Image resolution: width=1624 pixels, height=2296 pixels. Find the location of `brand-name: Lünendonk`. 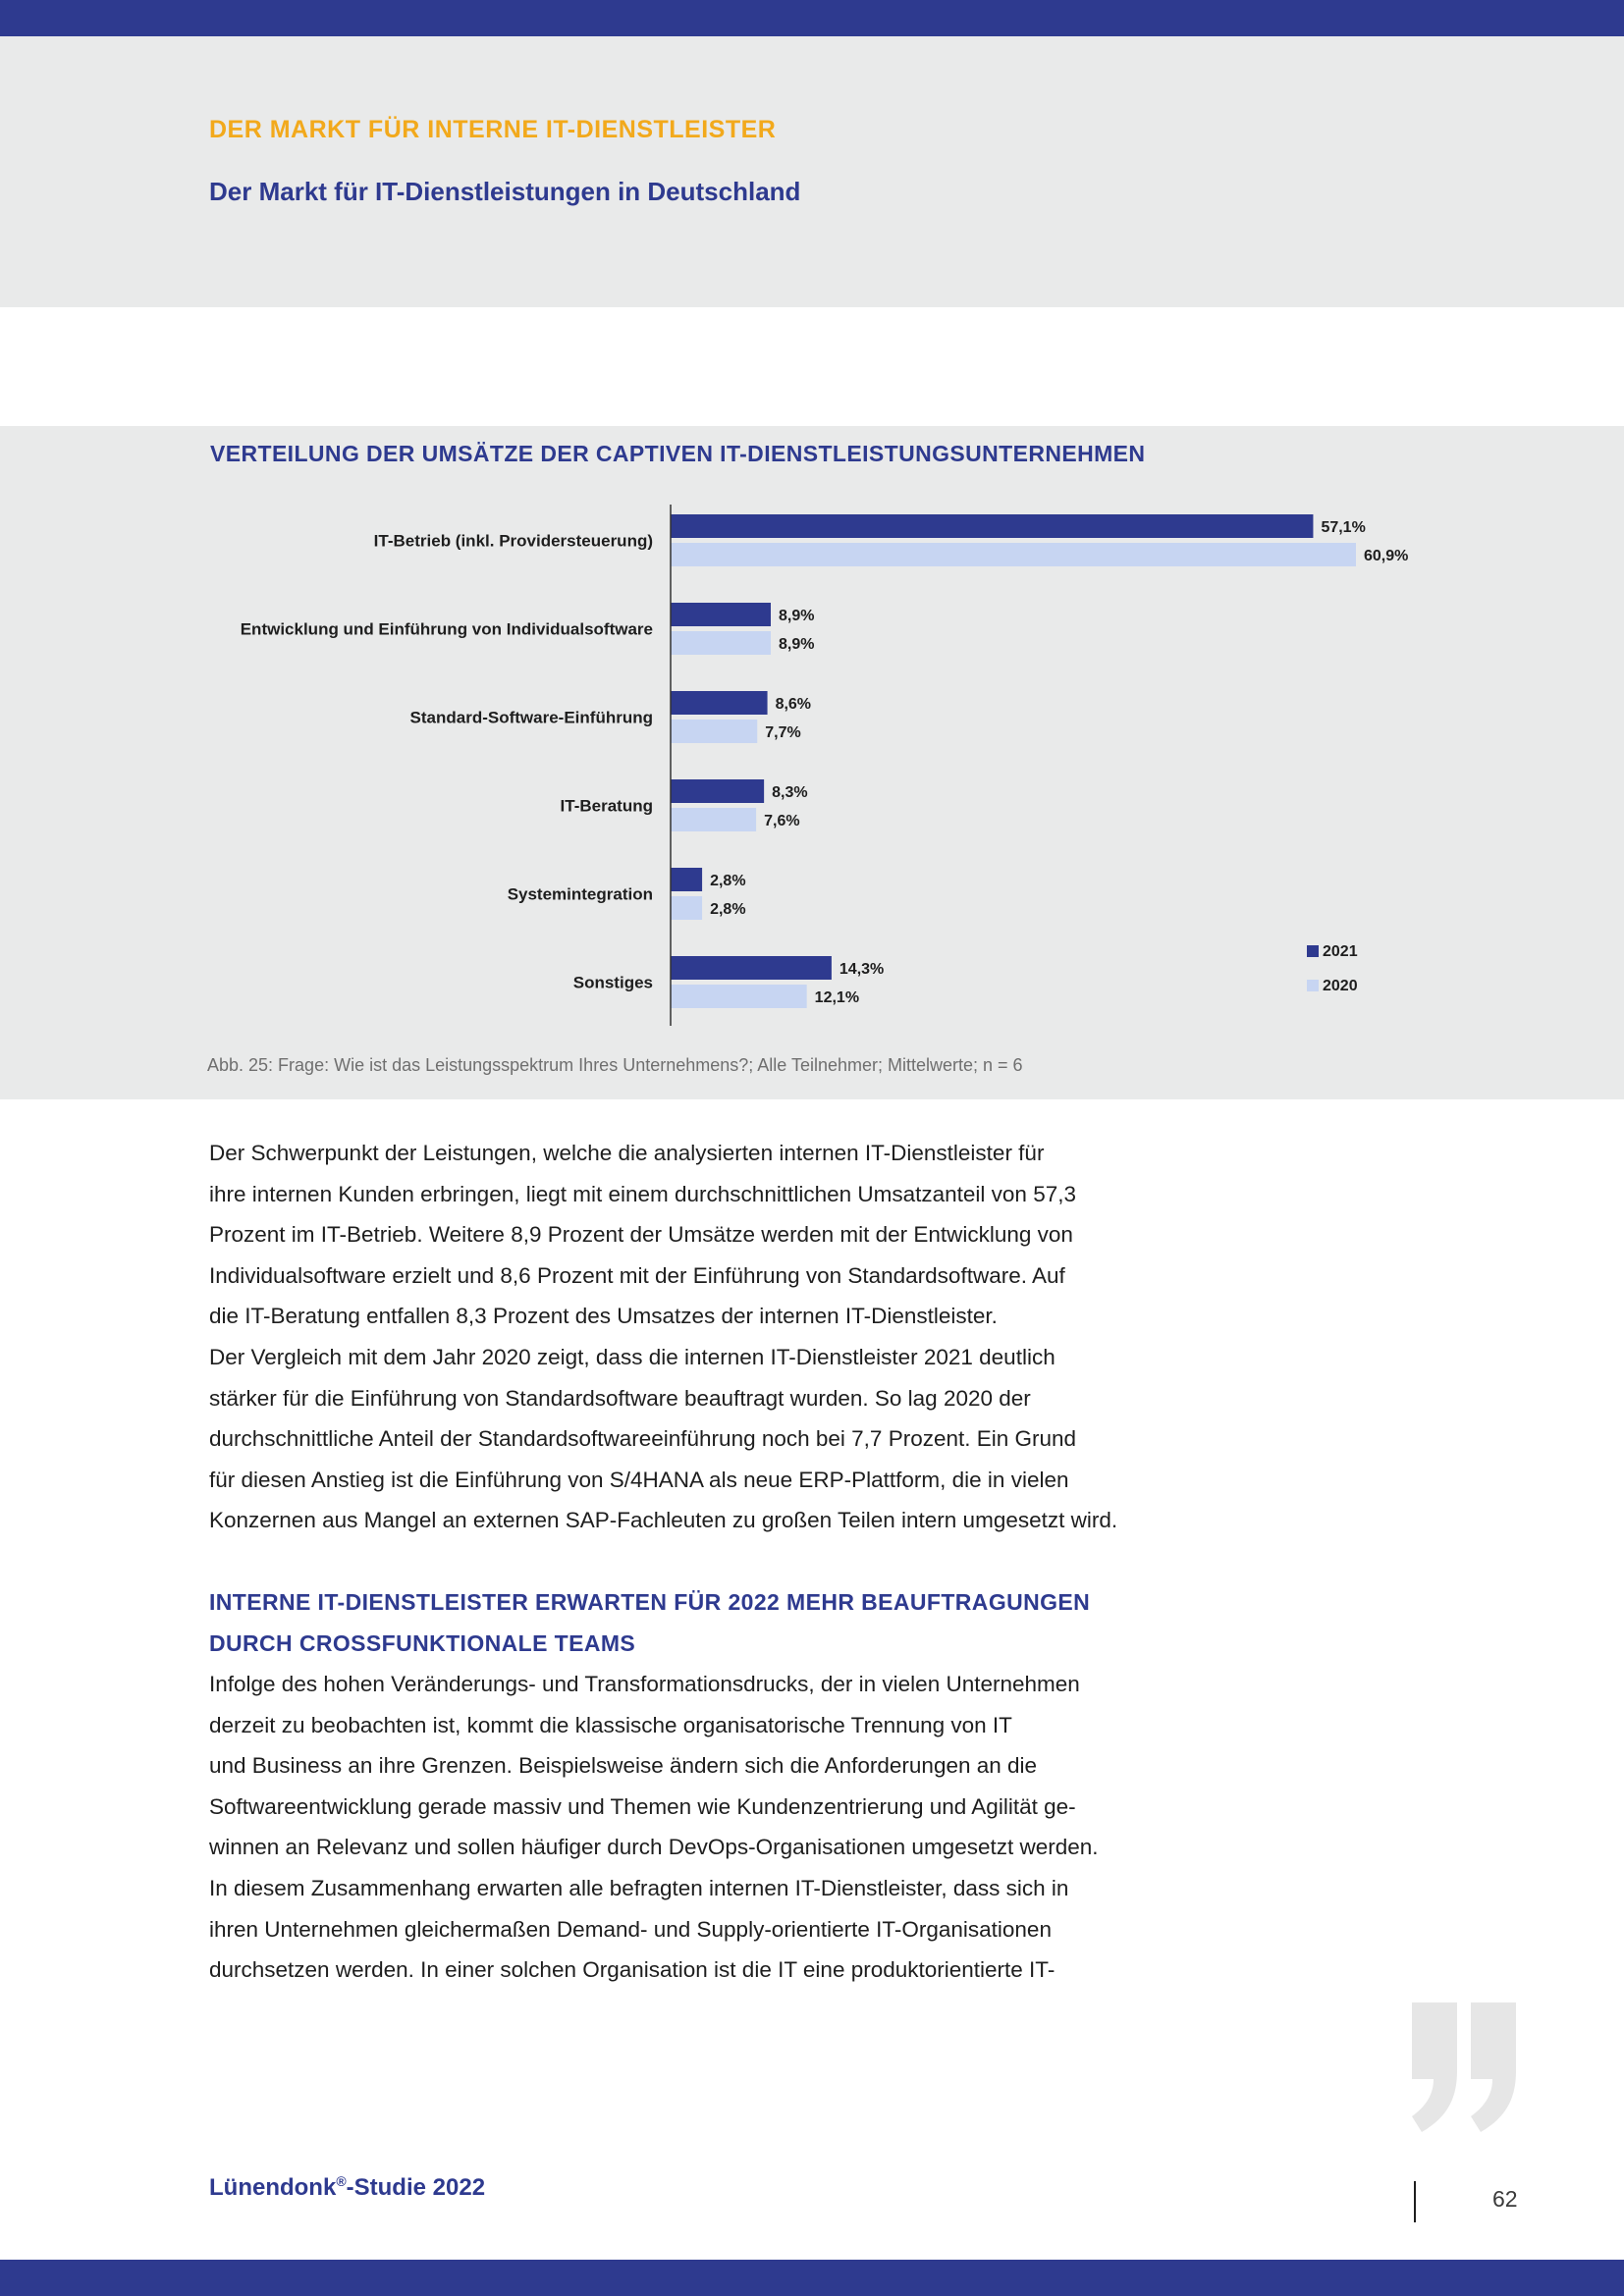

brand-name: Lünendonk is located at coordinates (273, 2187).